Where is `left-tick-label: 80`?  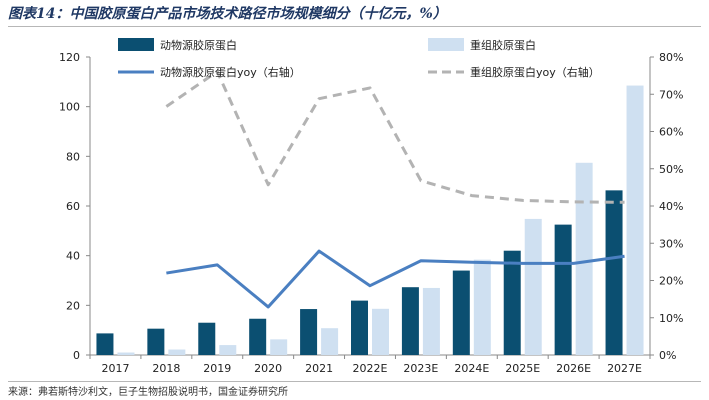 left-tick-label: 80 is located at coordinates (73, 156).